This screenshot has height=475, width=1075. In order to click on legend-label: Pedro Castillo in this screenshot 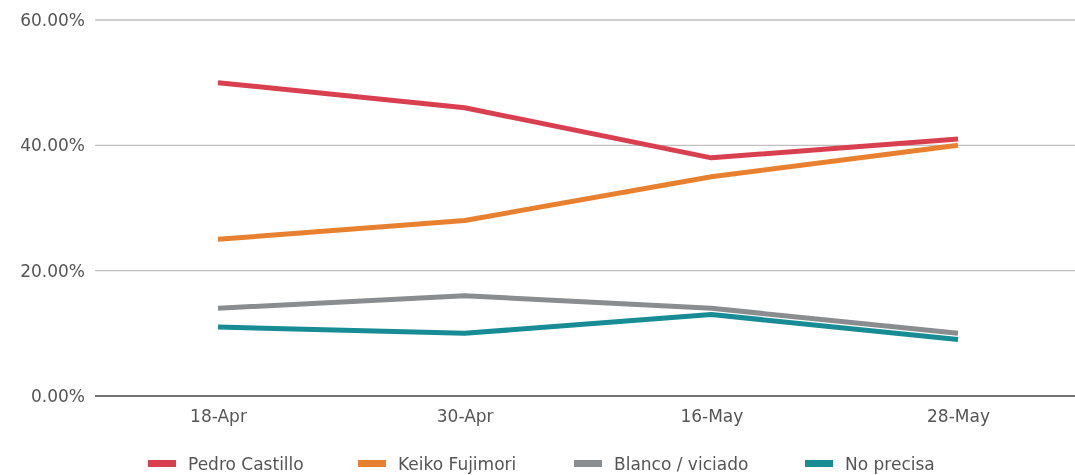, I will do `click(246, 464)`.